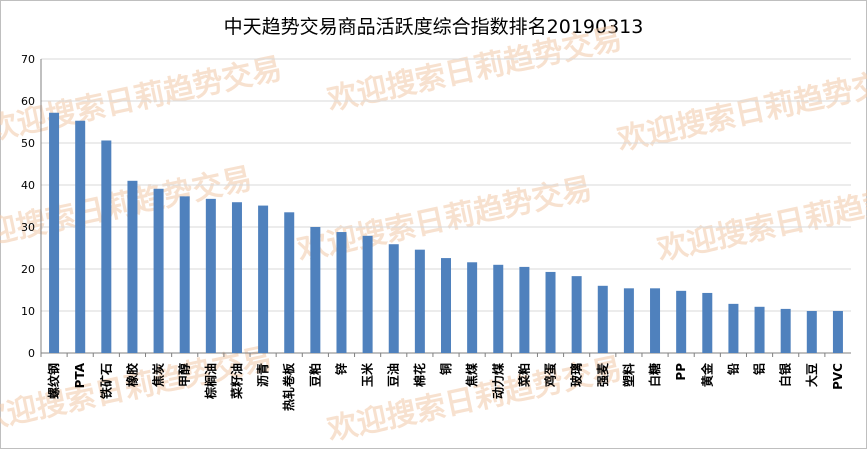 This screenshot has height=449, width=867. I want to click on x-tick-label: 鸡蛋, so click(550, 375).